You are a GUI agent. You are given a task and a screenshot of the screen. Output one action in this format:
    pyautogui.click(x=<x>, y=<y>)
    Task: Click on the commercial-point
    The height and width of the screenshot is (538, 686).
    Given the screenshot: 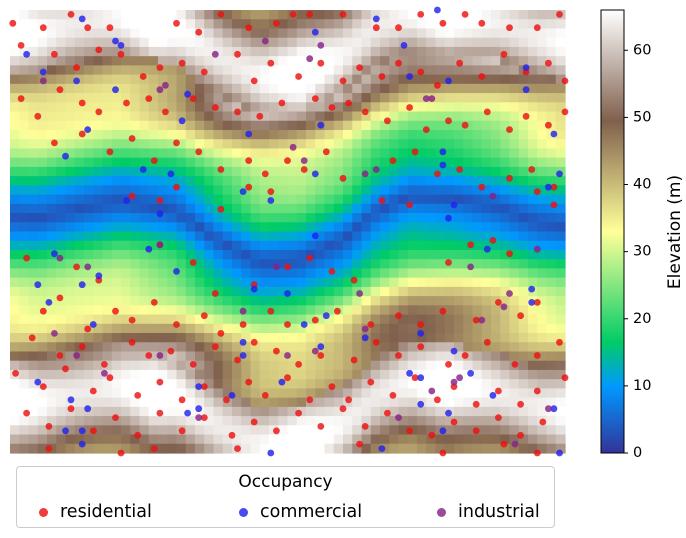 What is the action you would take?
    pyautogui.click(x=232, y=395)
    